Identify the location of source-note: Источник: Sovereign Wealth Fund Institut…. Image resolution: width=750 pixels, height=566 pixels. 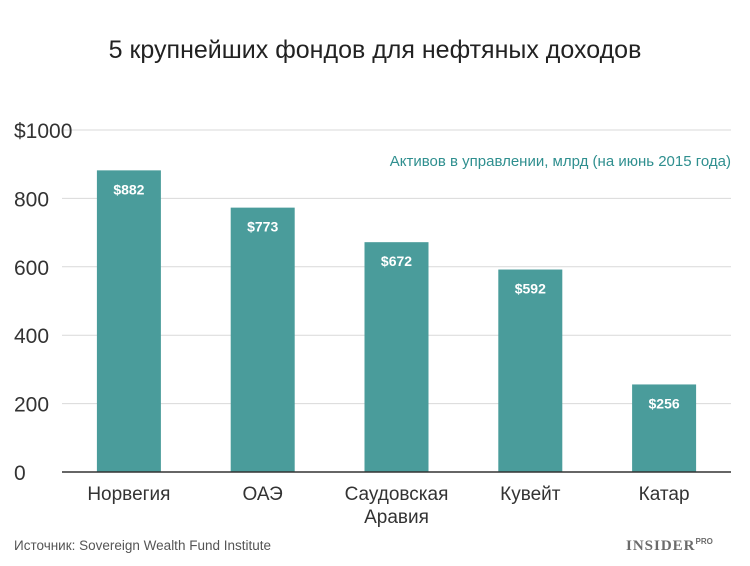
(142, 545).